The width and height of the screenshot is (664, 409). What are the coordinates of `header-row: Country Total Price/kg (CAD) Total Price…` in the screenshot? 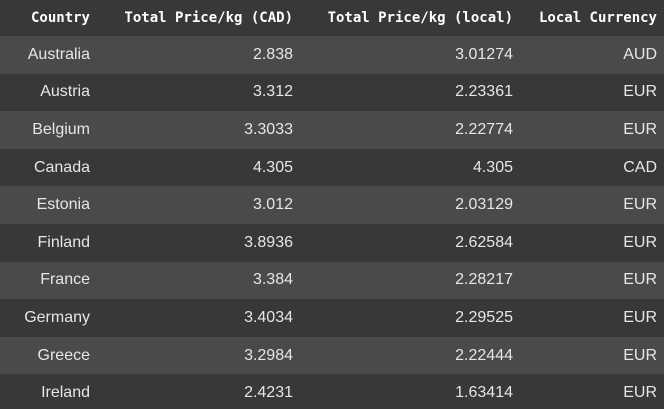 It's located at (332, 18).